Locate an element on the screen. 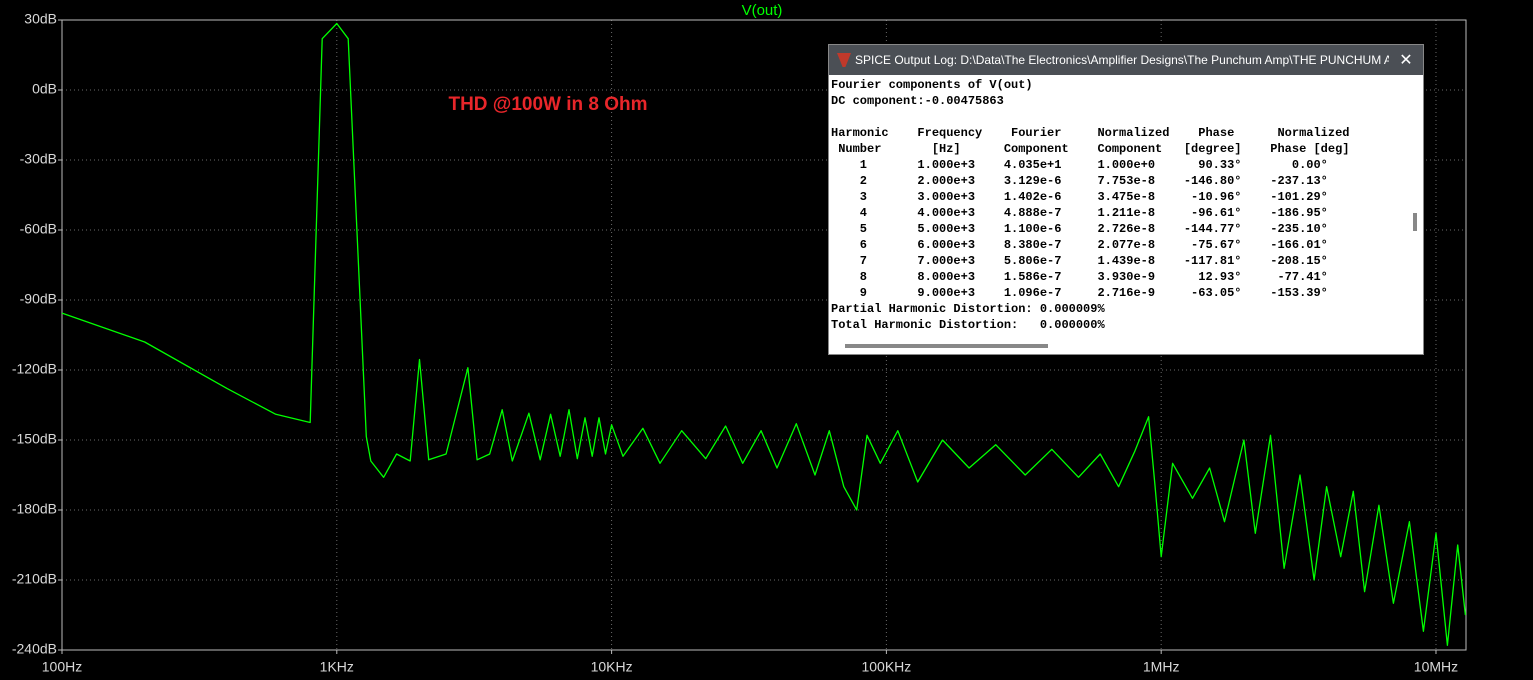 Image resolution: width=1533 pixels, height=680 pixels. y-tick-label: -150dB is located at coordinates (34, 439).